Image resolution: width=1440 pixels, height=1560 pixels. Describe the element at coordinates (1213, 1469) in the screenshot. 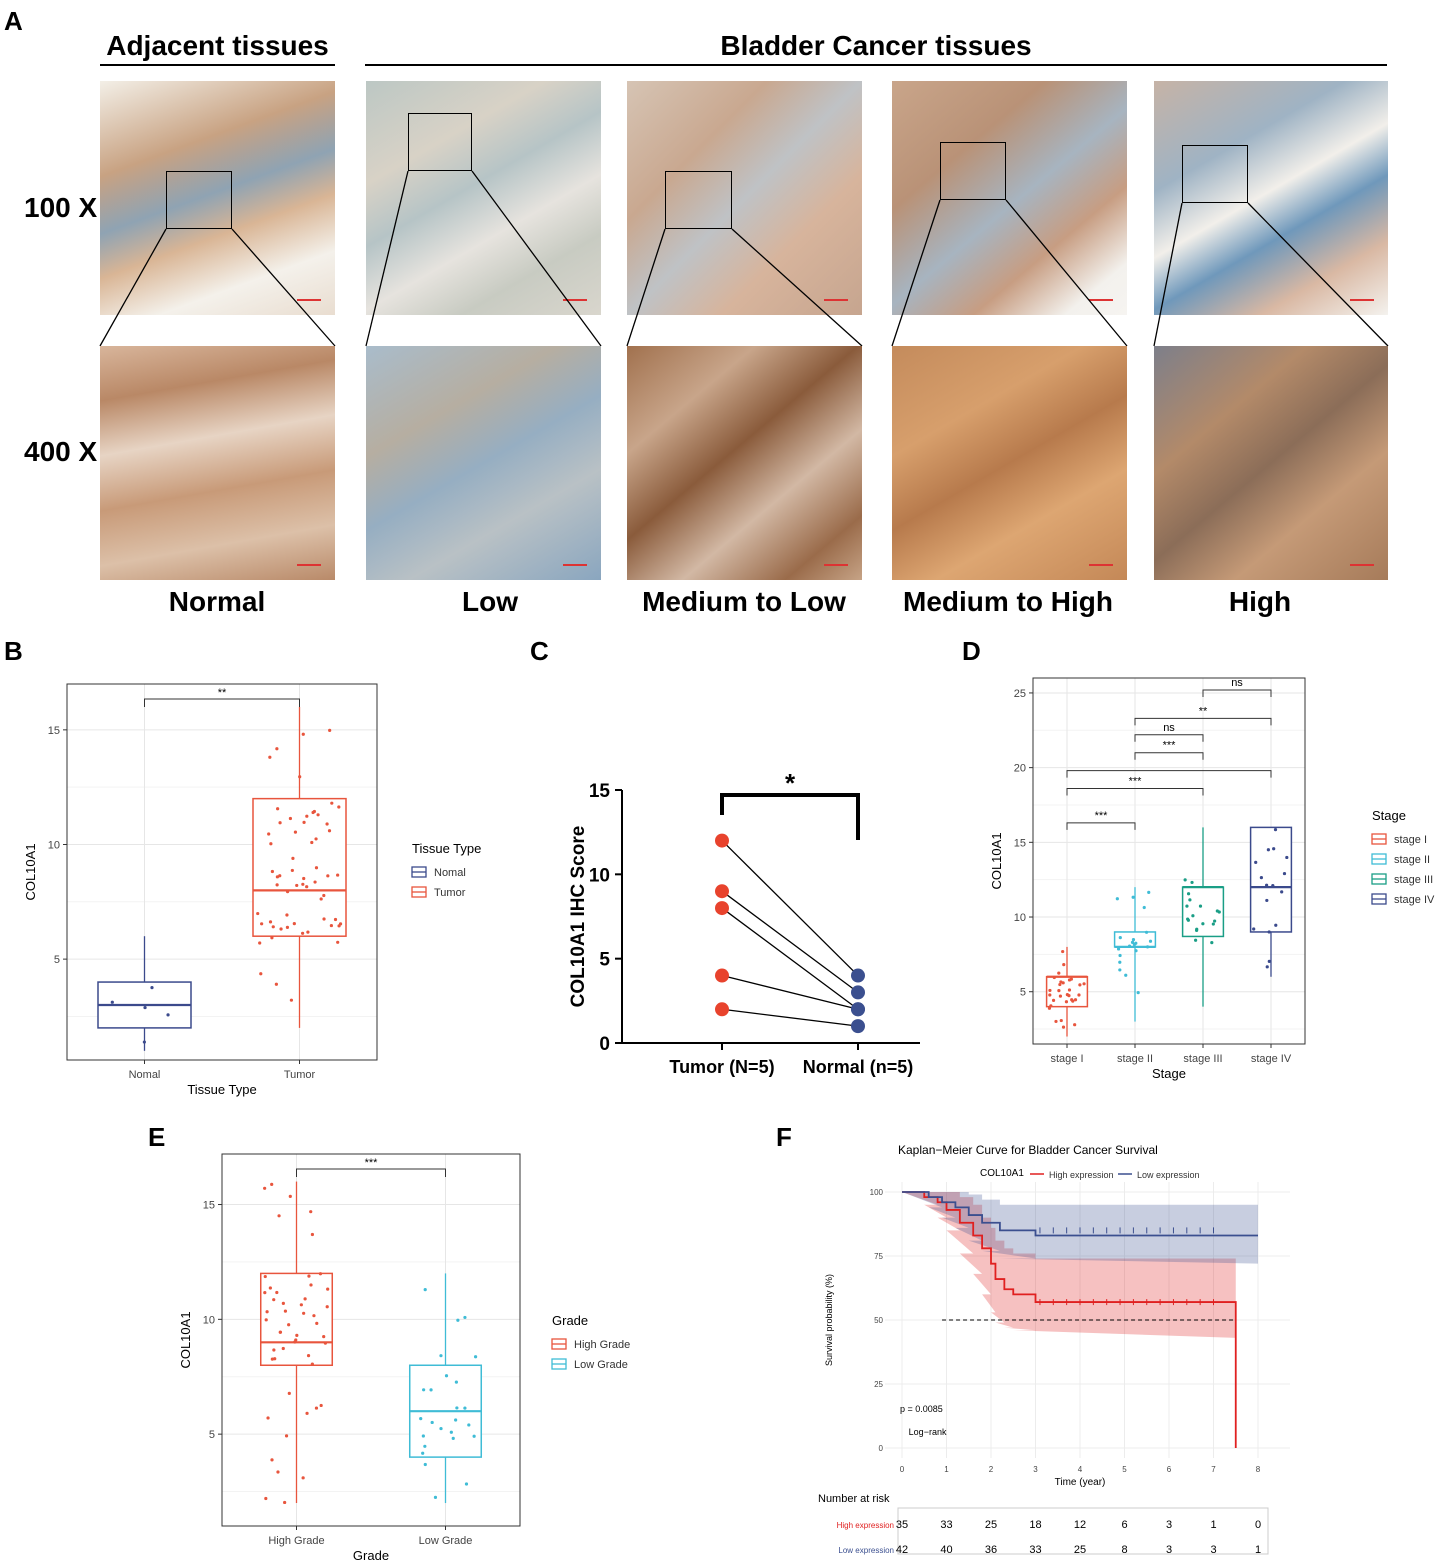

I see `x-tick-label: 7` at that location.